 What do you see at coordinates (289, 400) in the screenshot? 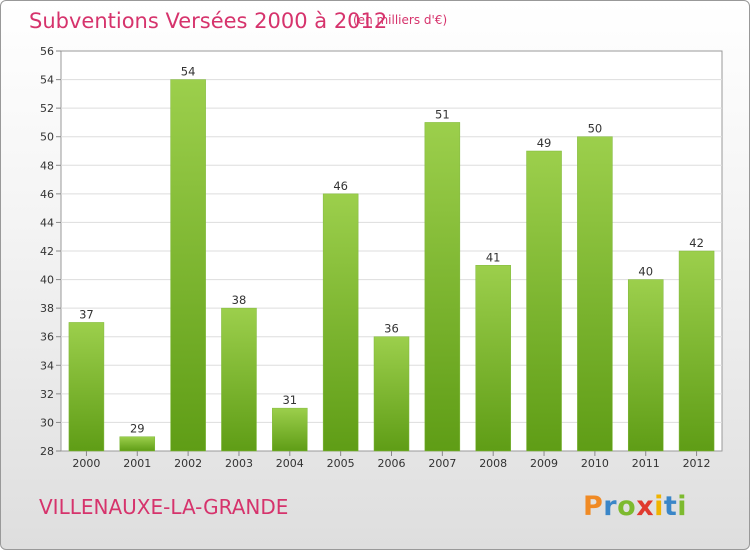
I see `data-label: 31` at bounding box center [289, 400].